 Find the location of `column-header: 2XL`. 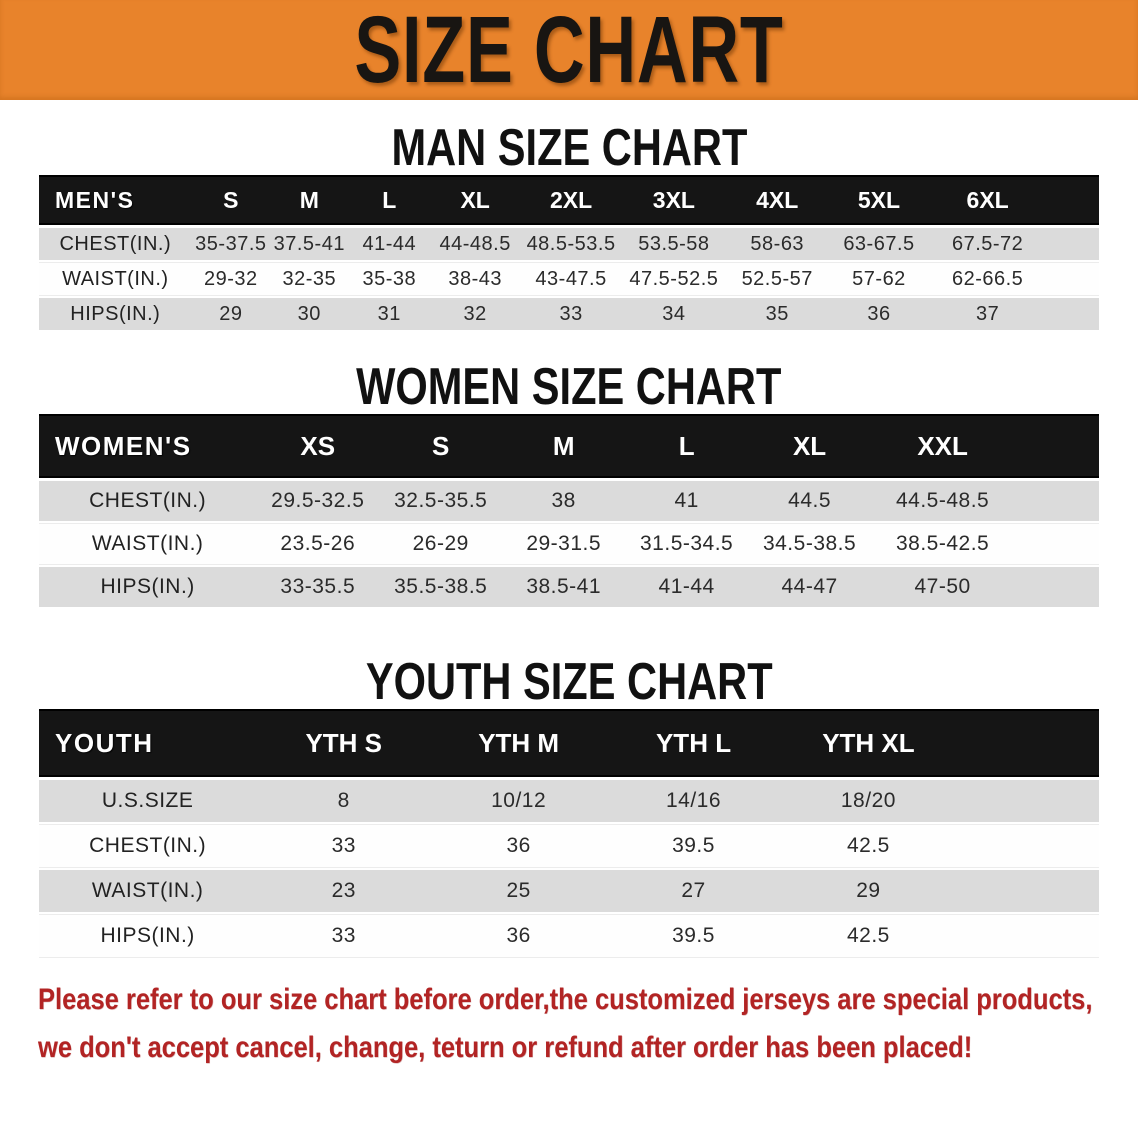

column-header: 2XL is located at coordinates (571, 200).